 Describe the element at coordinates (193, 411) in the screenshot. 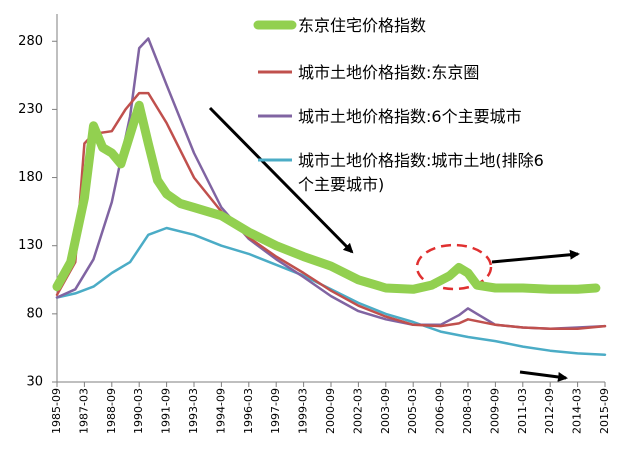

I see `x-tick-label: 1993-03` at that location.